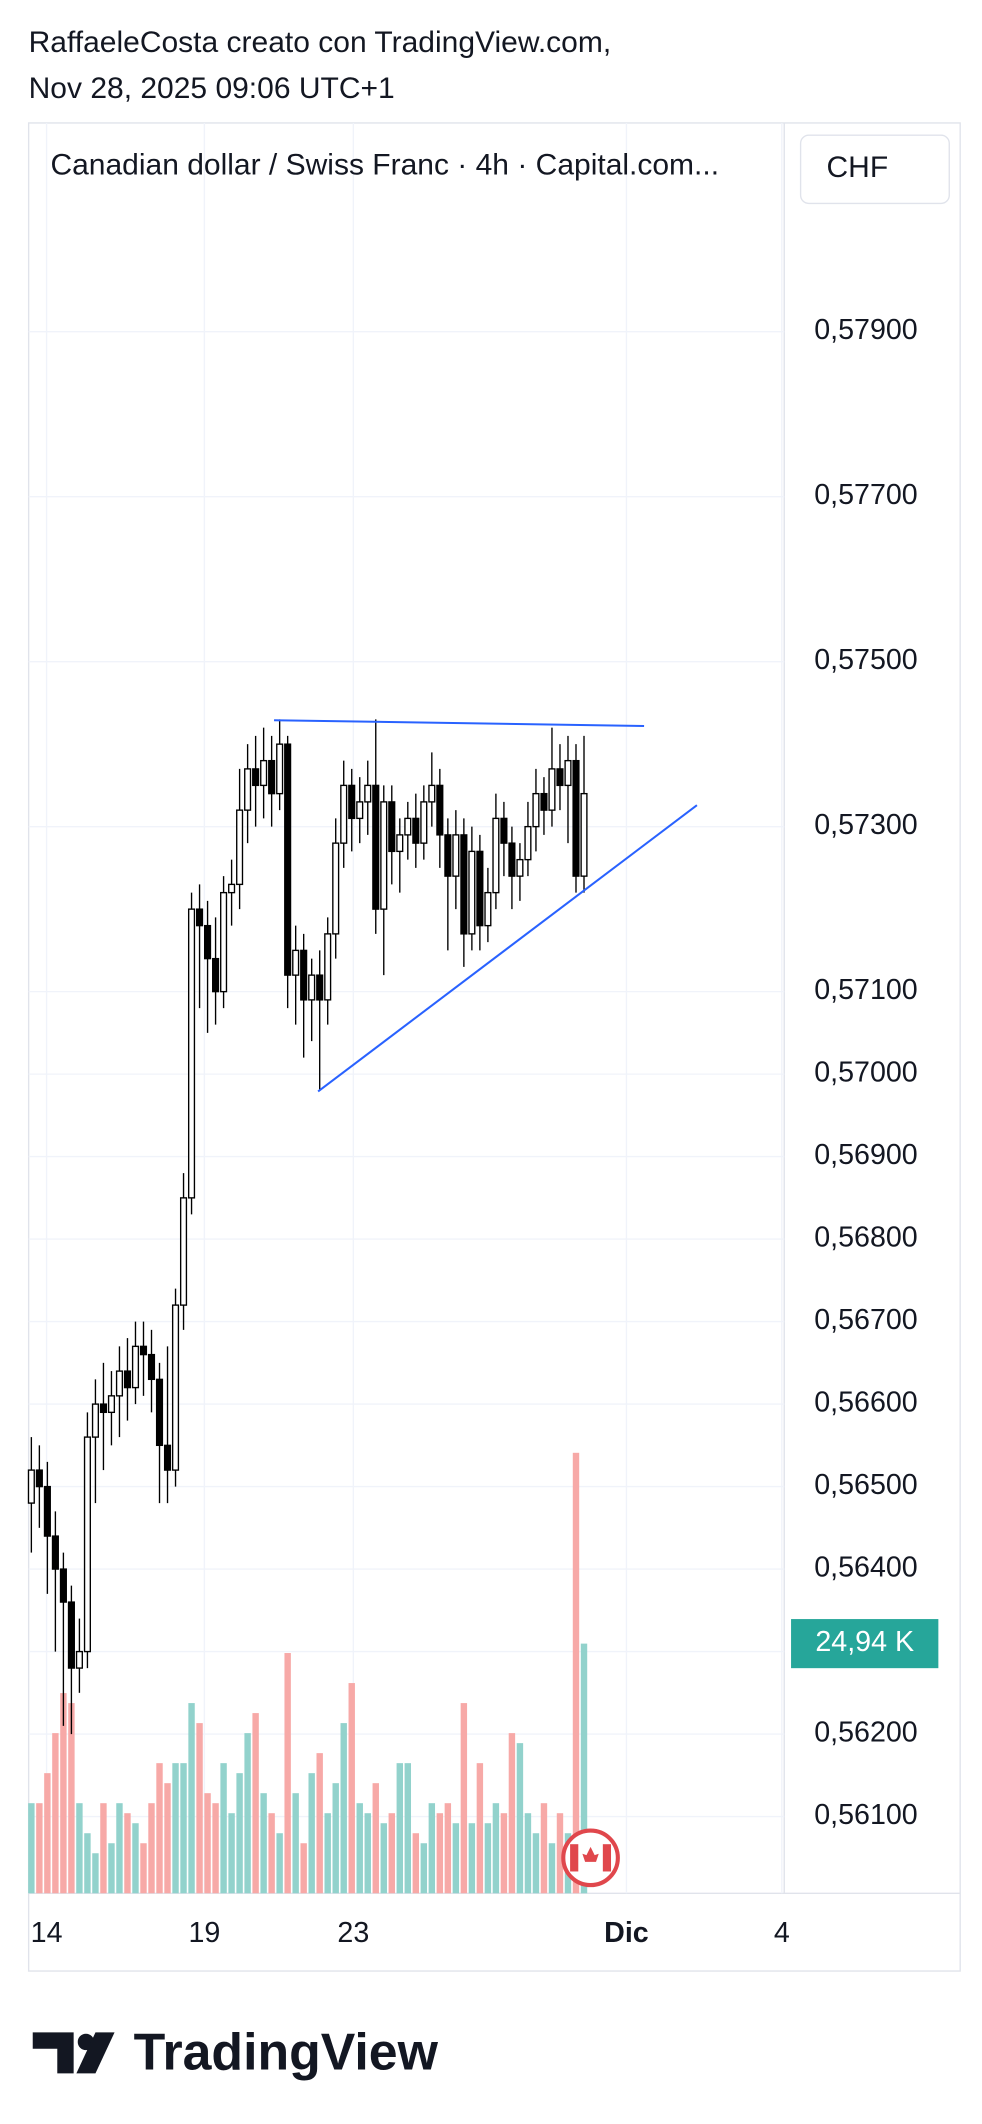 Image resolution: width=982 pixels, height=2124 pixels. Describe the element at coordinates (212, 88) in the screenshot. I see `date-line: Nov 28, 2025 09:06 UTC+1` at that location.